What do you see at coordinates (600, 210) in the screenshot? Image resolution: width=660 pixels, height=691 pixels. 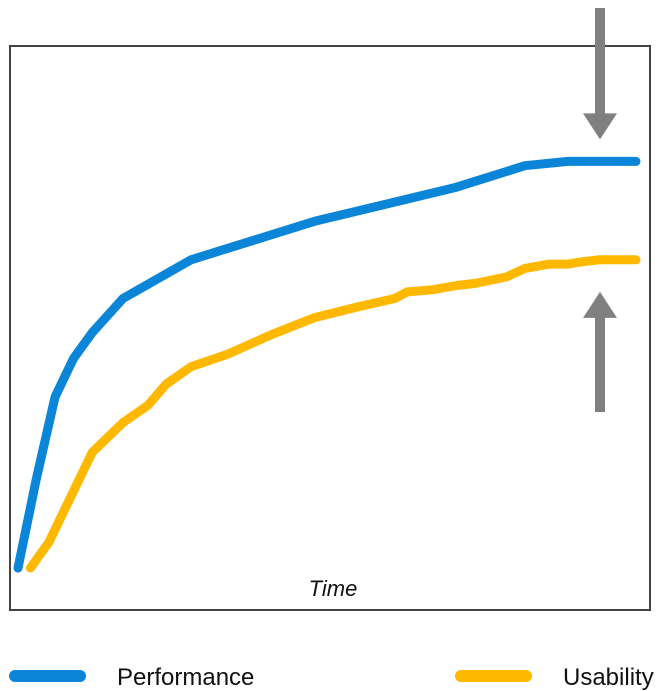 I see `annotation-group` at bounding box center [600, 210].